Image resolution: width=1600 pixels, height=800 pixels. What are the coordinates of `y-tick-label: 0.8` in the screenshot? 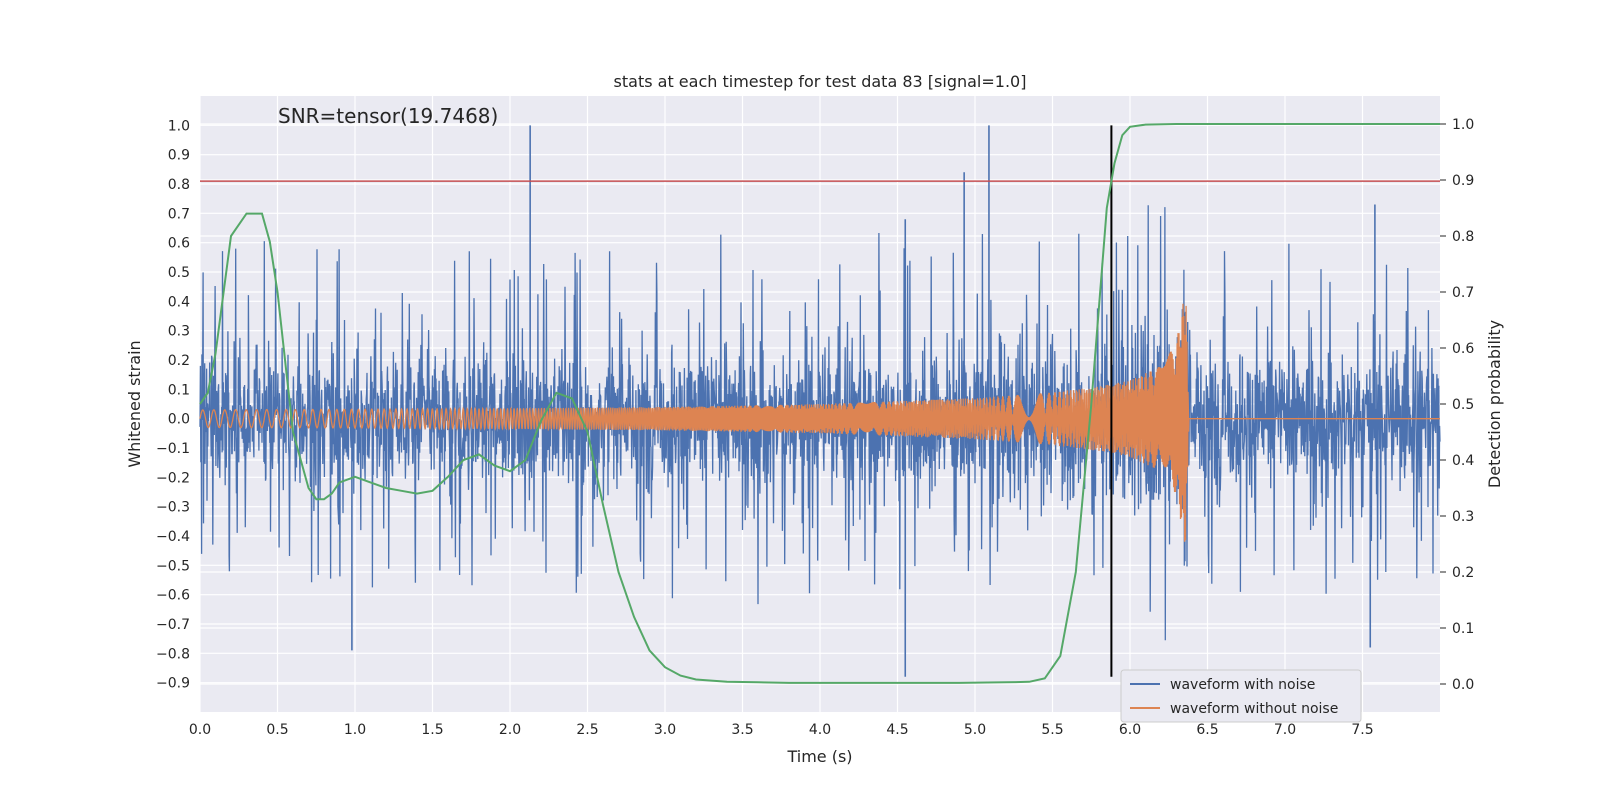 It's located at (179, 185).